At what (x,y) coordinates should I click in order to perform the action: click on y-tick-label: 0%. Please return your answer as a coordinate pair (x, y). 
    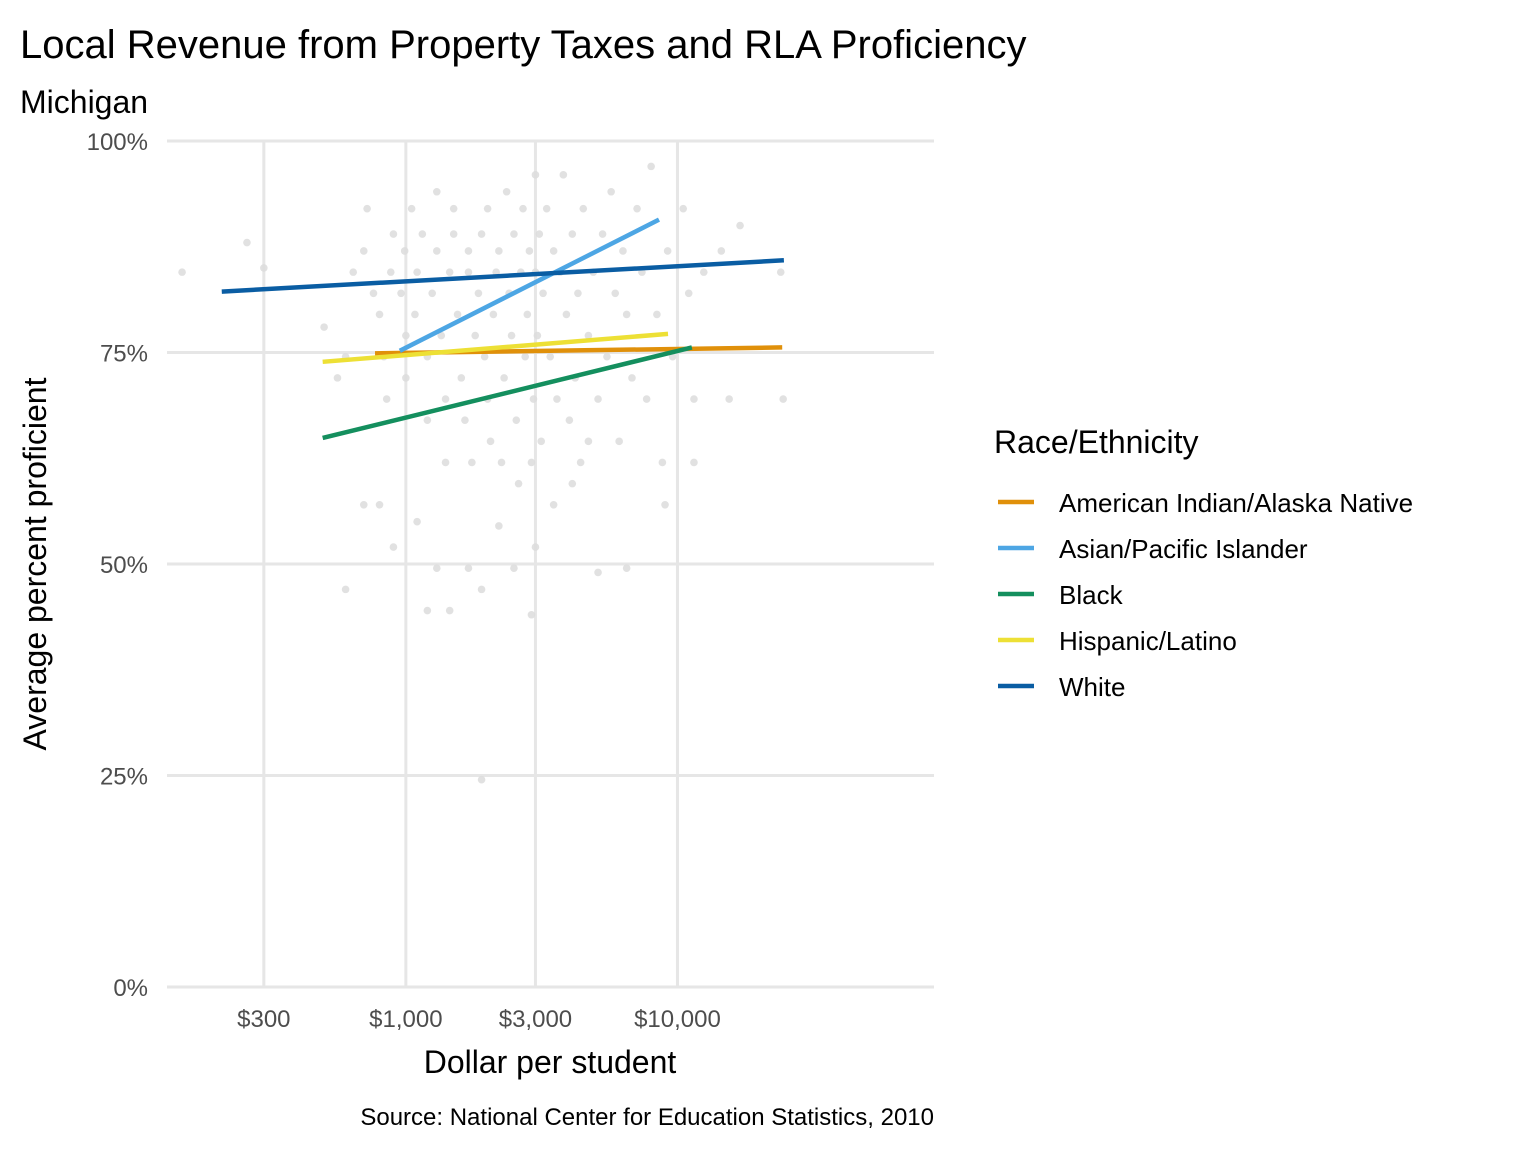
    Looking at the image, I should click on (130, 988).